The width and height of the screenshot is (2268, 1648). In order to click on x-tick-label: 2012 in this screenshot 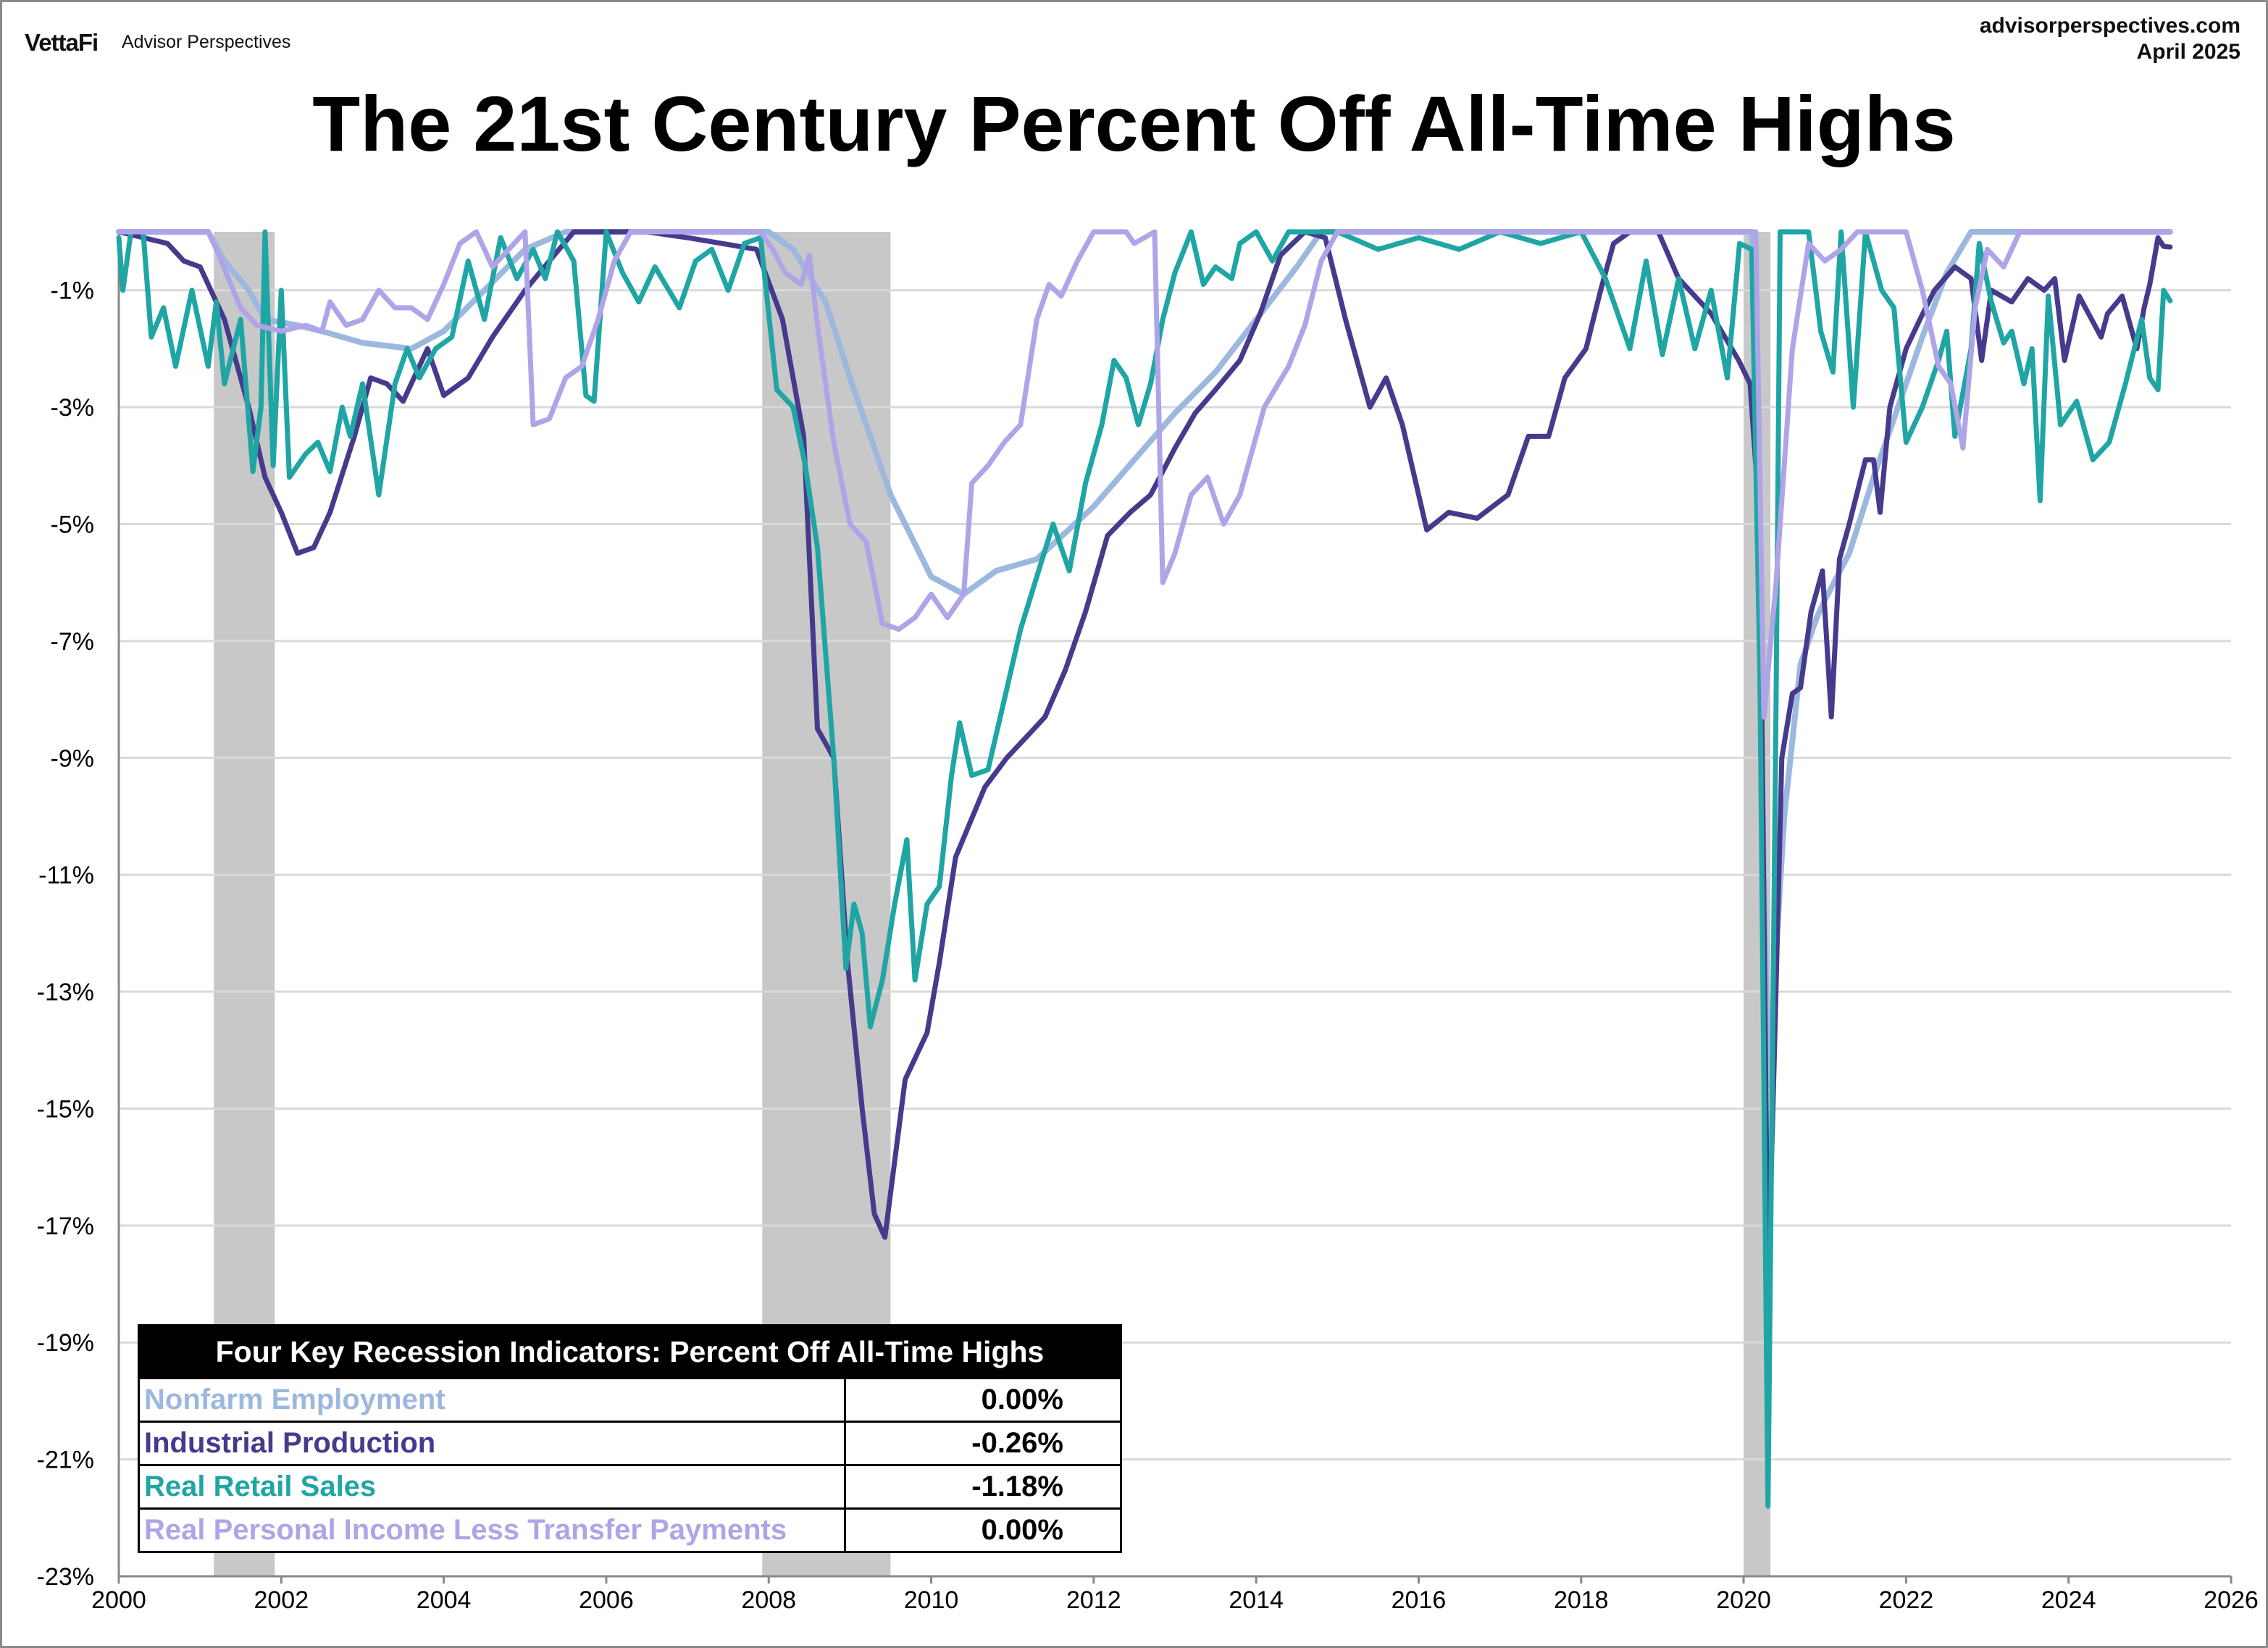, I will do `click(1094, 1600)`.